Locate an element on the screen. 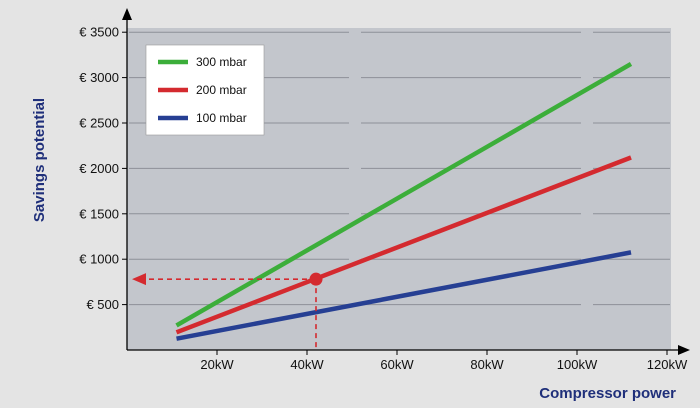 This screenshot has width=700, height=408. x-tick-label: 80kW is located at coordinates (487, 364).